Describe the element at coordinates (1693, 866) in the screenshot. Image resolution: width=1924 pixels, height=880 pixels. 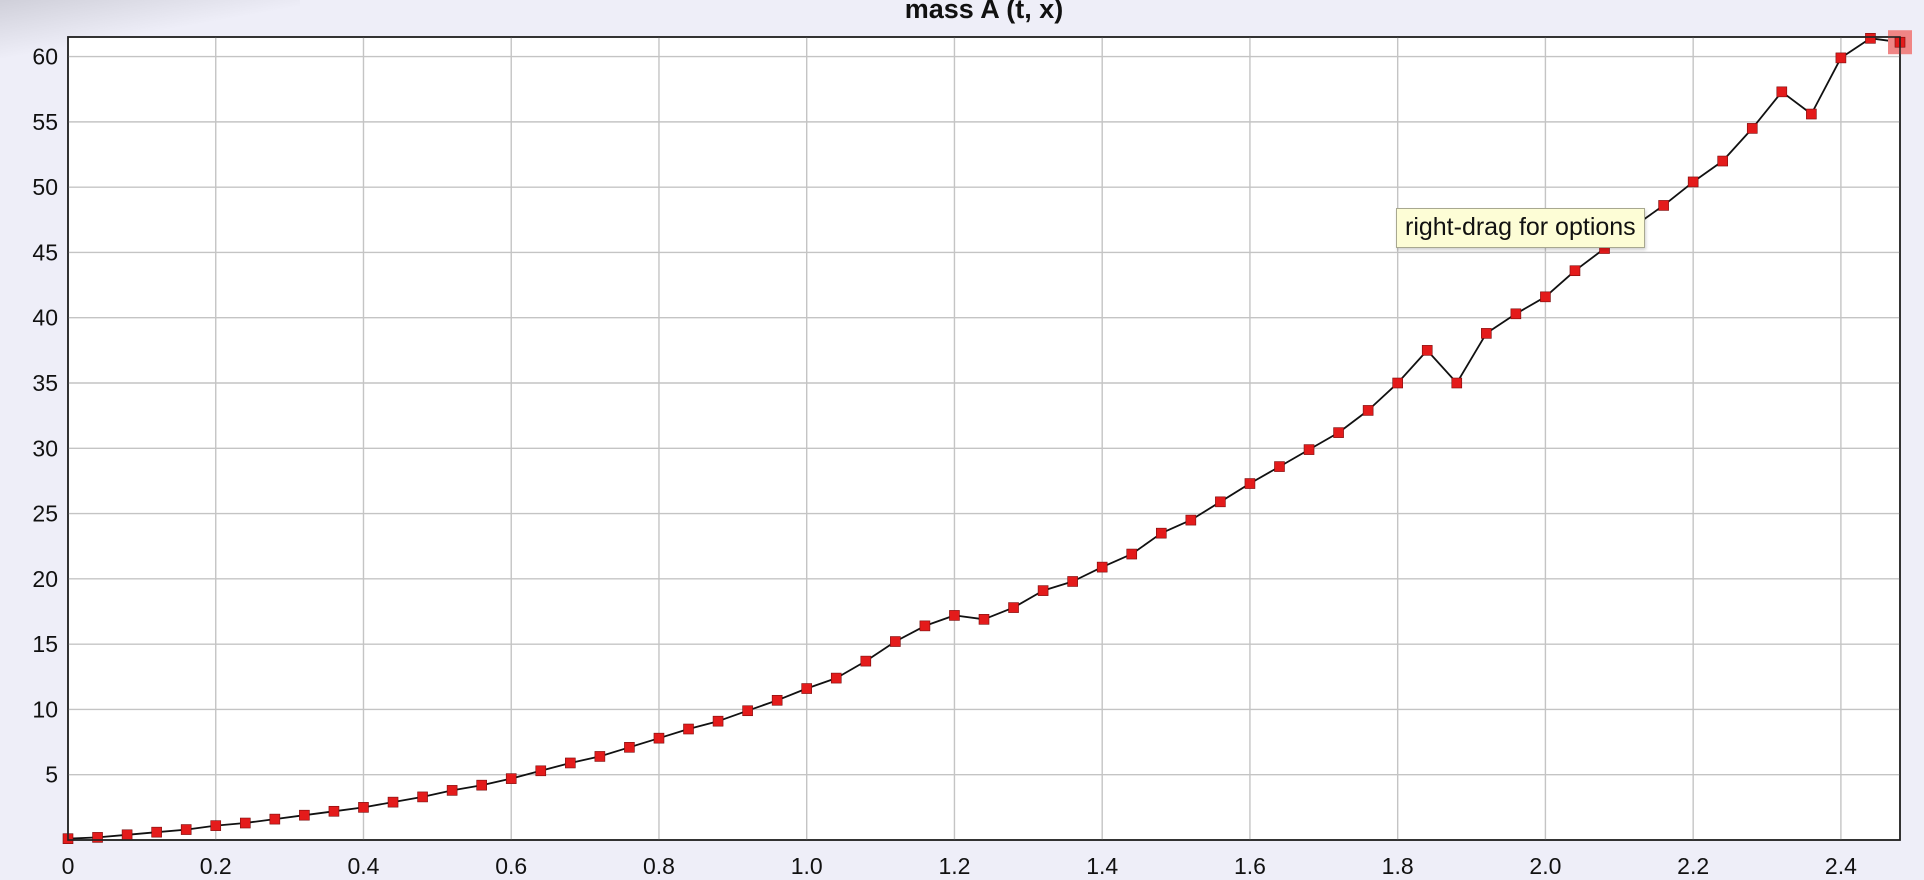
I see `x-tick-label: 2.2` at that location.